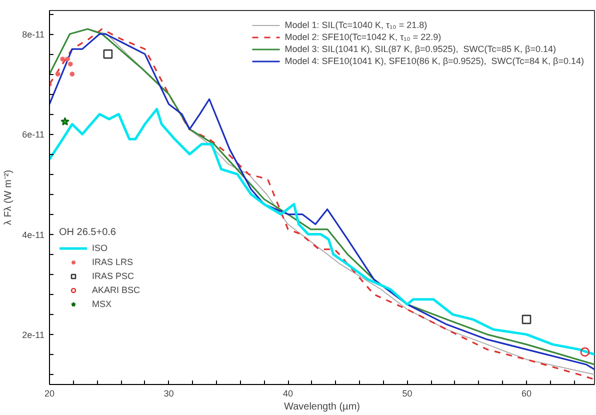 The height and width of the screenshot is (415, 596). Describe the element at coordinates (33, 35) in the screenshot. I see `y-tick-label: 8e-11` at that location.